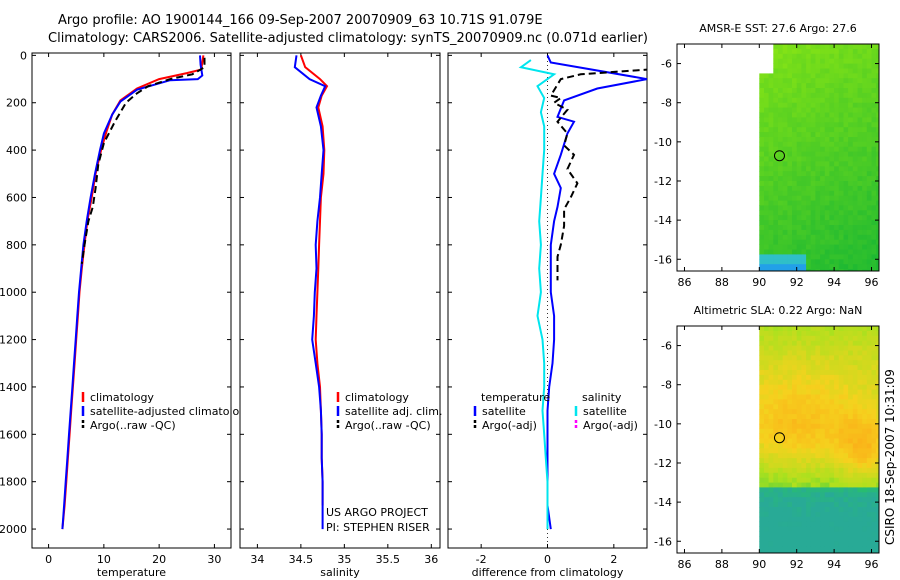 Image resolution: width=900 pixels, height=580 pixels. Describe the element at coordinates (684, 282) in the screenshot. I see `x-tick-label: 86` at that location.